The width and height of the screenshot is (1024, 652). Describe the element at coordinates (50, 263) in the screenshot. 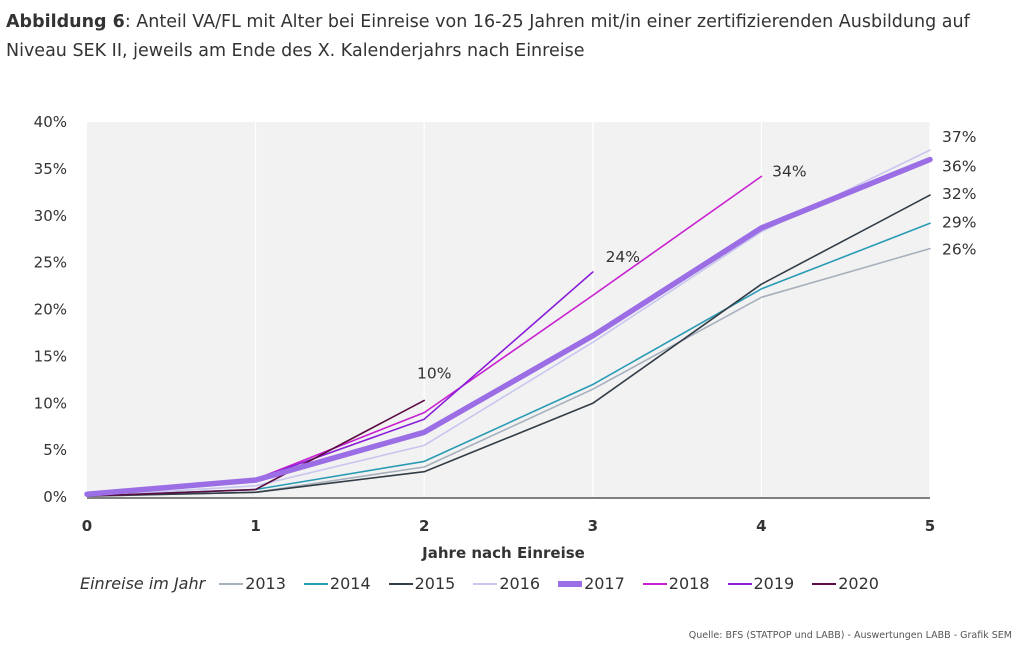

I see `y-tick-label: 25%` at that location.